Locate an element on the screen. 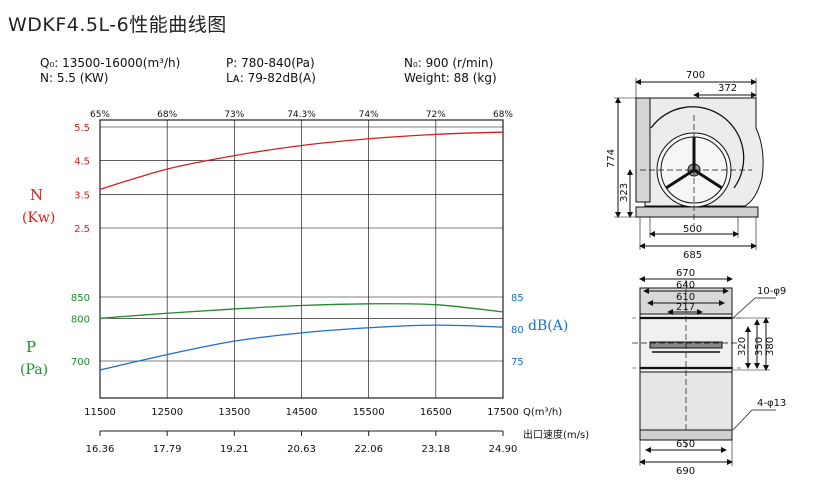  x-tick-label: 11500 is located at coordinates (100, 412).